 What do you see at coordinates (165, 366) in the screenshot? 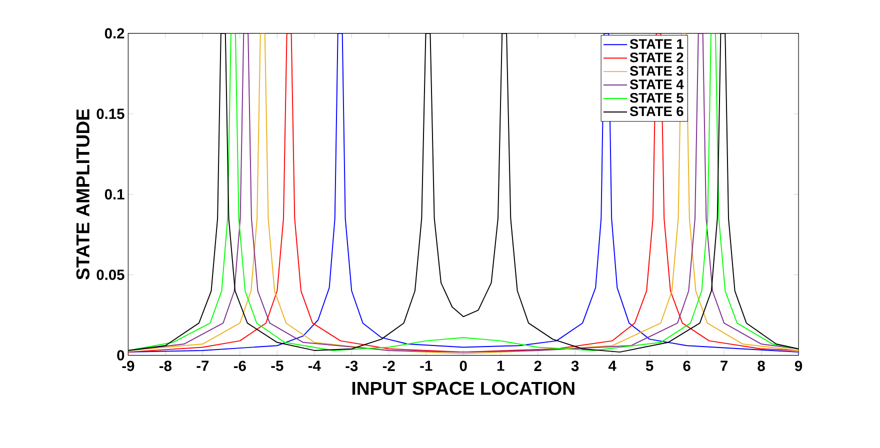
I see `x-tick-label: -8` at bounding box center [165, 366].